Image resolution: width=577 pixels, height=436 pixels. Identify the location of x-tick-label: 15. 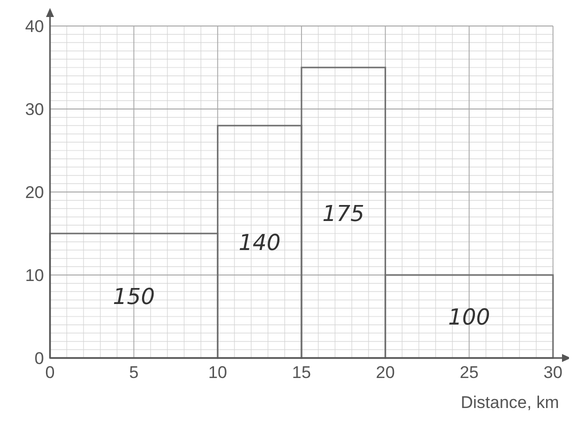
(301, 372).